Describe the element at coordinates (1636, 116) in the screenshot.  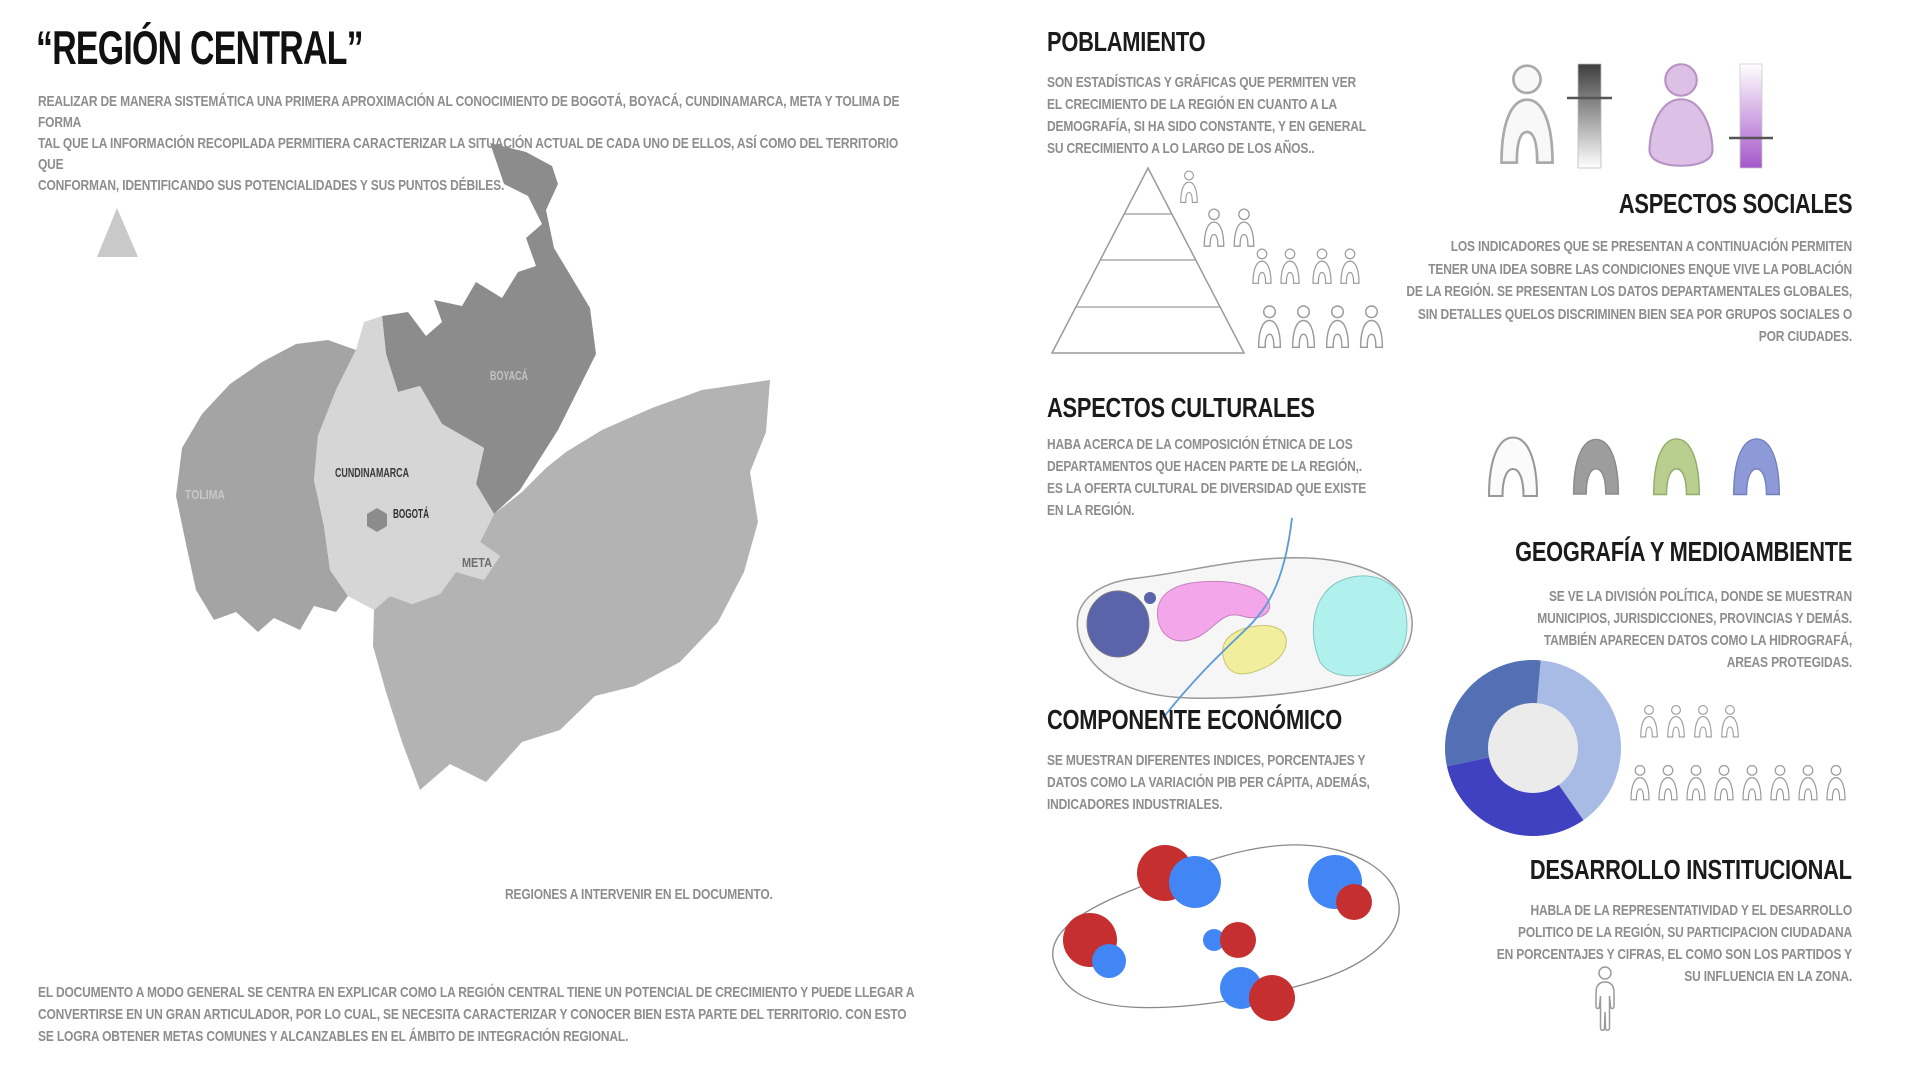
I see `demography-sliders-illustration` at that location.